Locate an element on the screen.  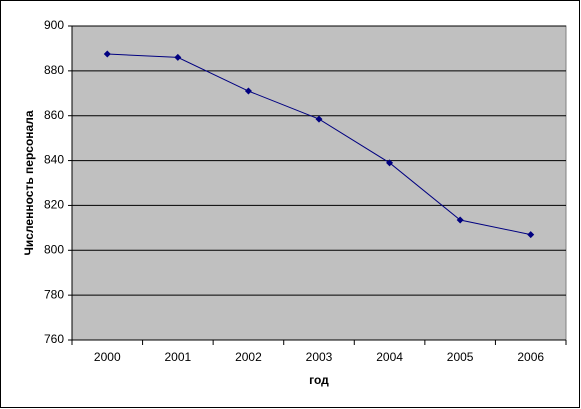
x-tick-label: 2005 is located at coordinates (460, 357).